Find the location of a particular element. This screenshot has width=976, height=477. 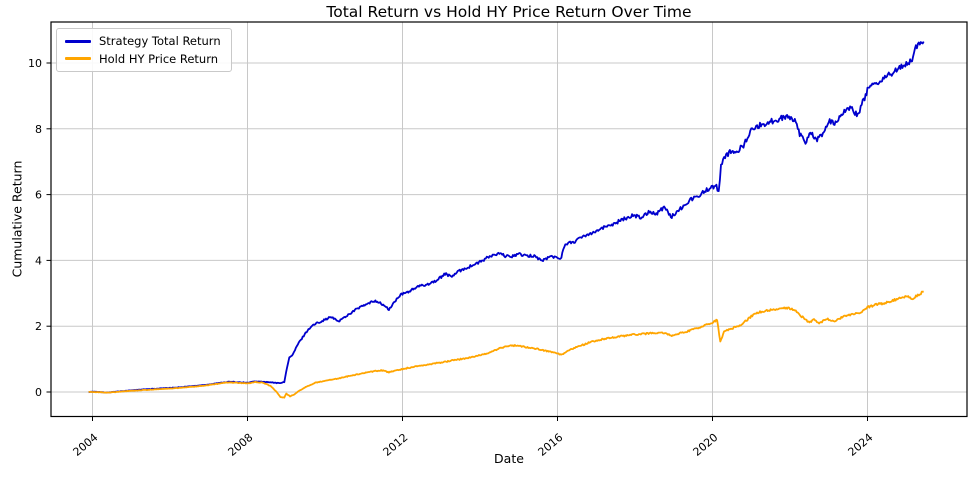

y-tick-label: 2 is located at coordinates (38, 326).